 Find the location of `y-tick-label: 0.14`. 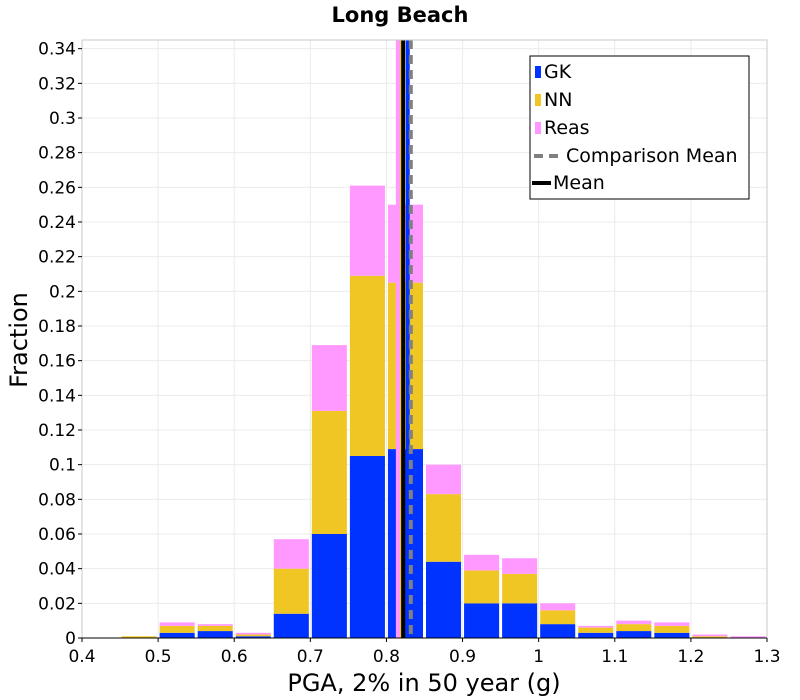

y-tick-label: 0.14 is located at coordinates (57, 396).